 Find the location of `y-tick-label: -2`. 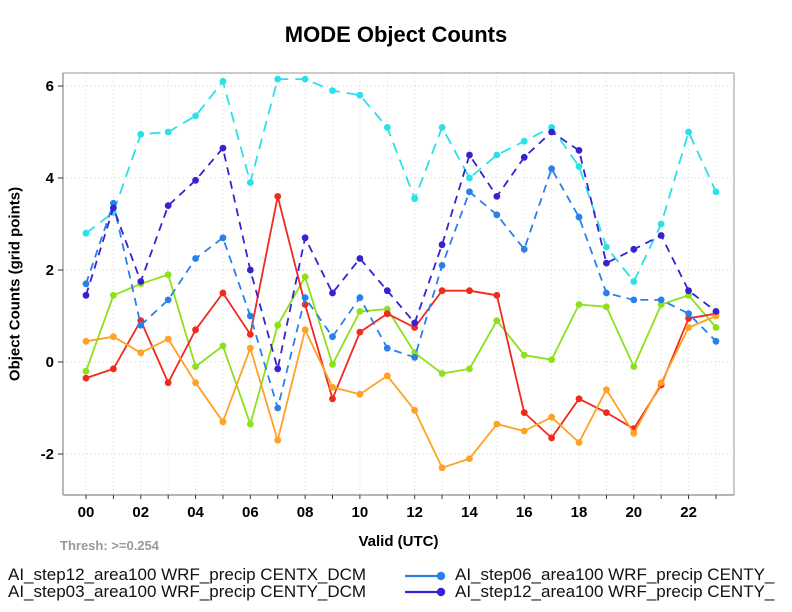

y-tick-label: -2 is located at coordinates (47, 454).